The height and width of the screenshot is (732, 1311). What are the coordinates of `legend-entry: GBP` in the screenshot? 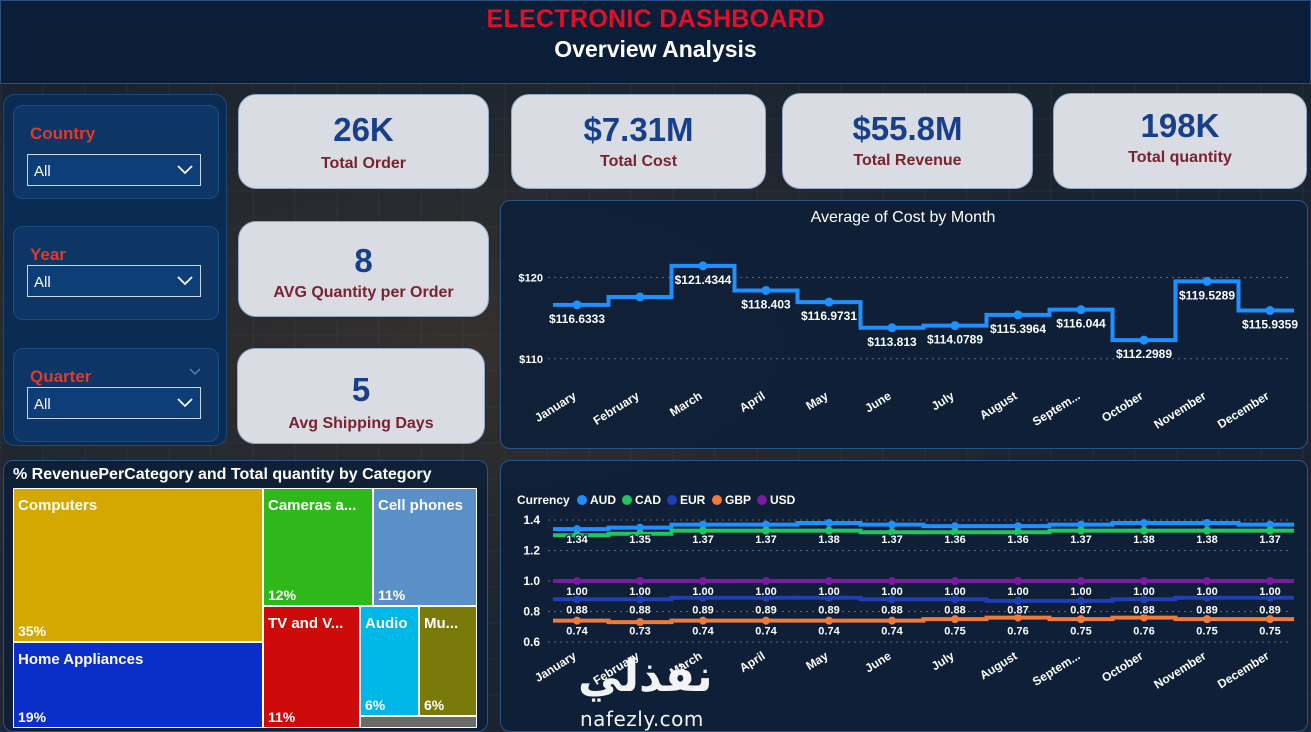 It's located at (738, 500).